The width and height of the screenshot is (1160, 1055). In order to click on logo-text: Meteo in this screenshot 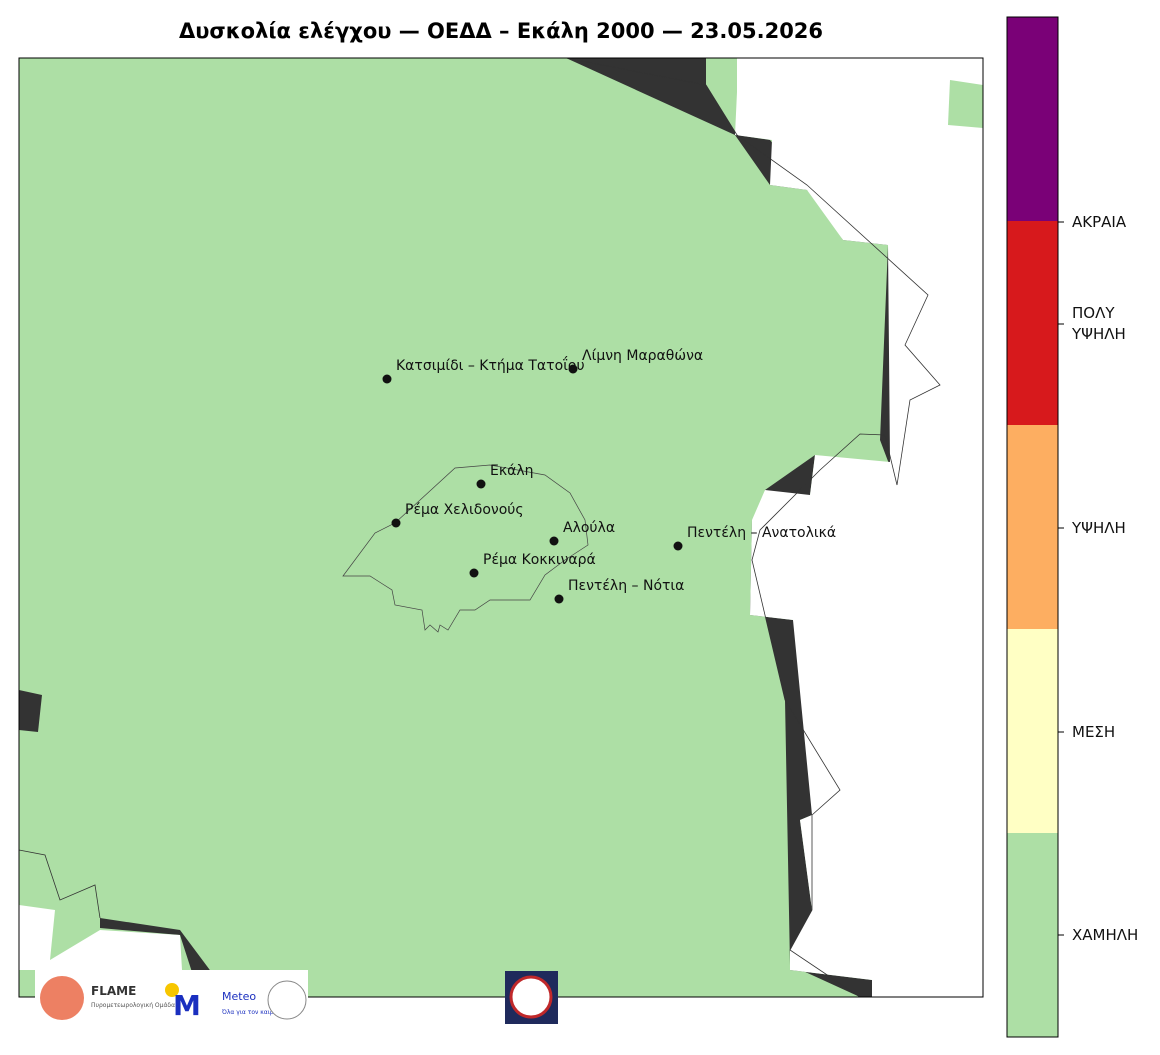, I will do `click(239, 996)`.